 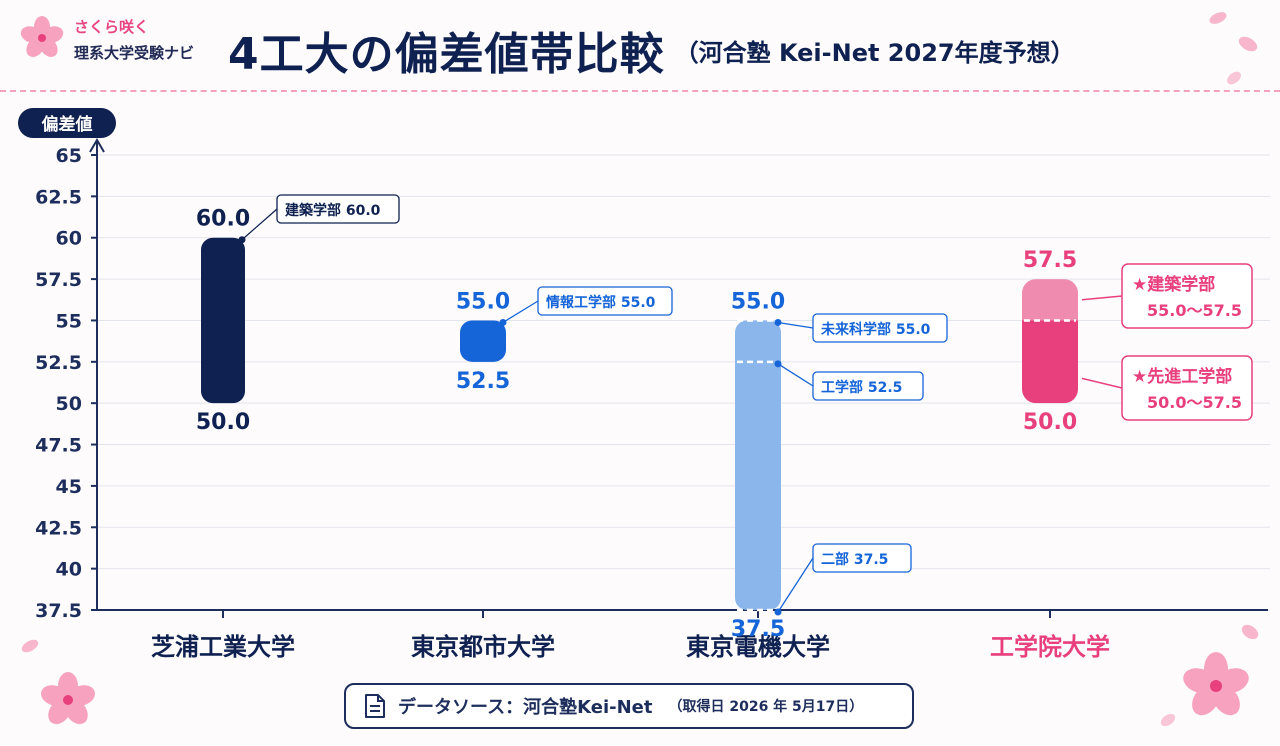 I want to click on callout-label: 情報工学部 55.0, so click(x=601, y=302).